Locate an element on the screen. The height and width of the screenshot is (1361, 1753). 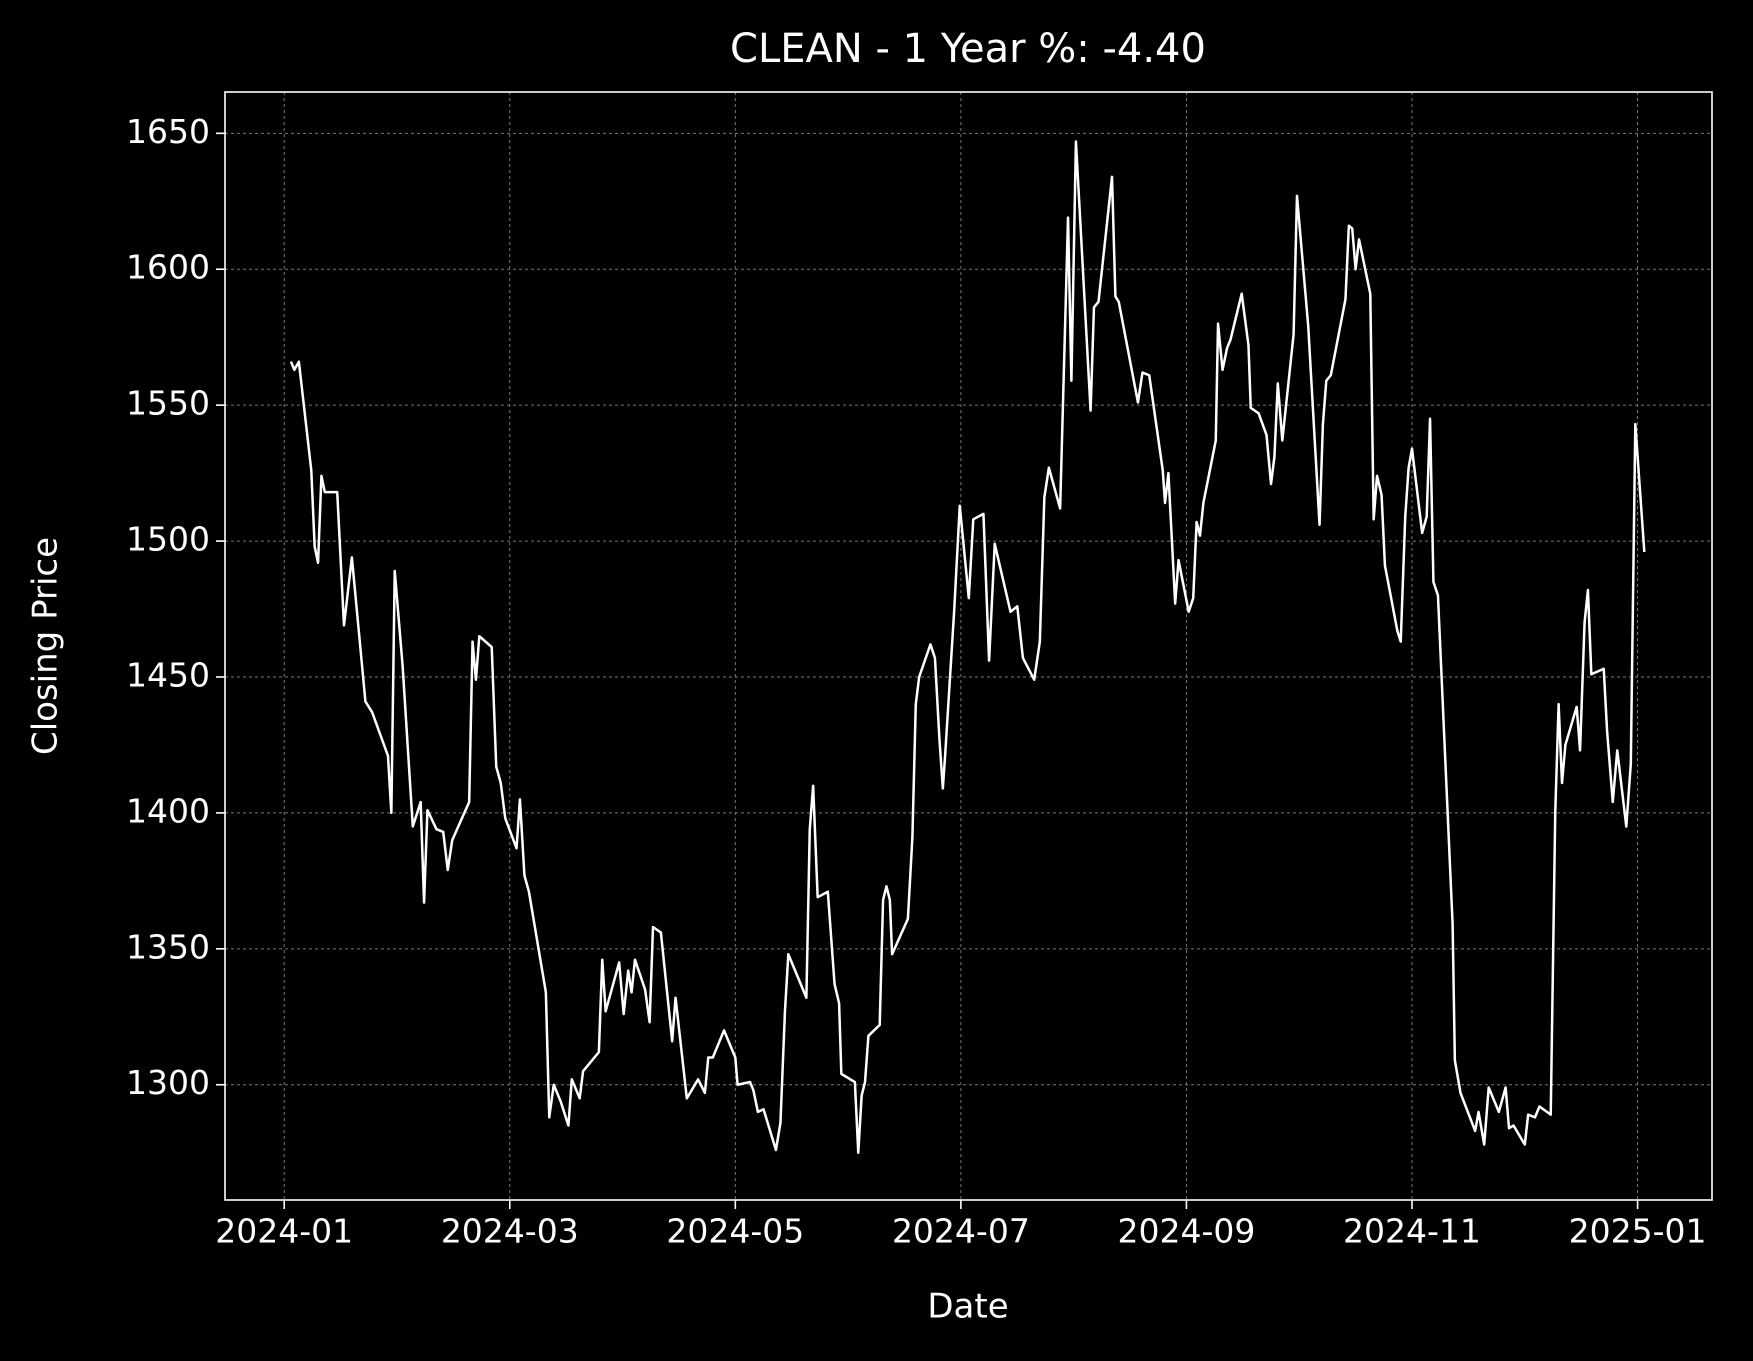
x-tick-label: 2024-03 is located at coordinates (510, 1231).